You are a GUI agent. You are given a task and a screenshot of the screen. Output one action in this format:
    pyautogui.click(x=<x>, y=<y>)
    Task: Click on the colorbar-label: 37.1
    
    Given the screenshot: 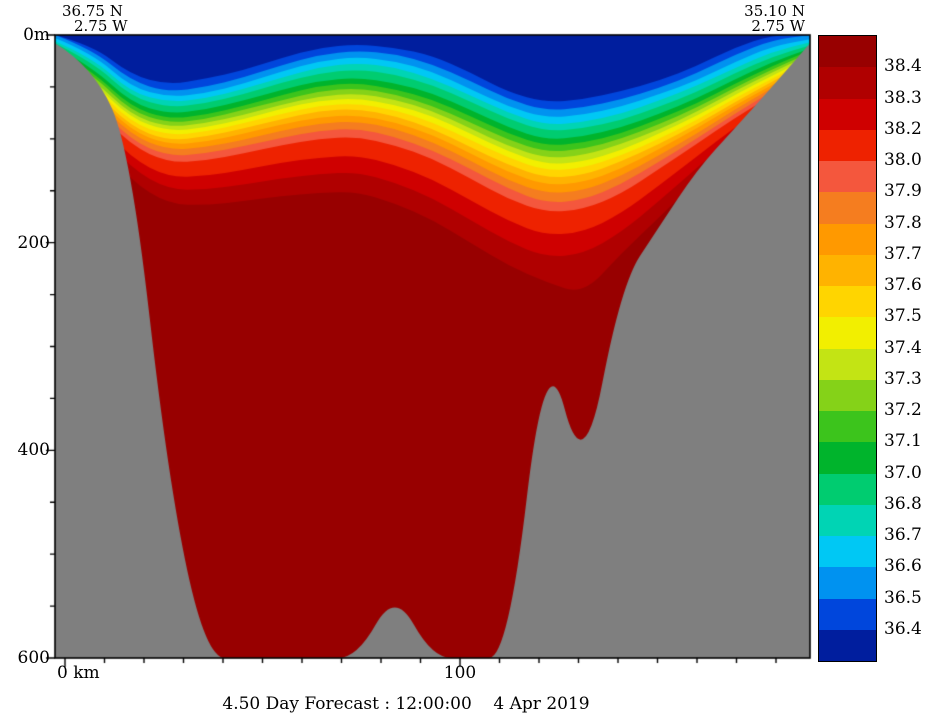 What is the action you would take?
    pyautogui.click(x=903, y=441)
    